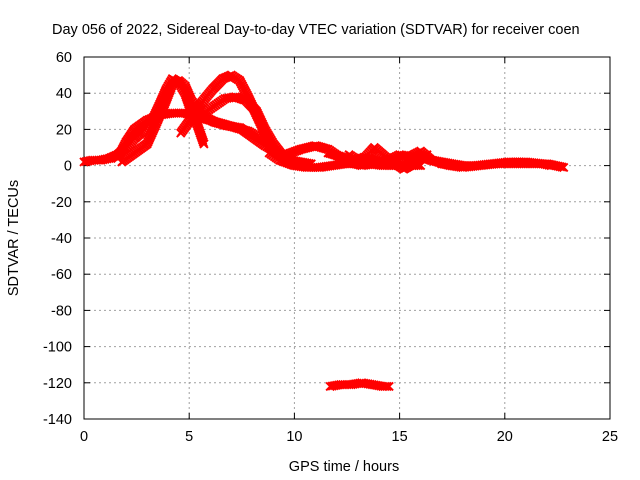 The image size is (640, 480). Describe the element at coordinates (68, 167) in the screenshot. I see `y-tick-label: 0` at that location.